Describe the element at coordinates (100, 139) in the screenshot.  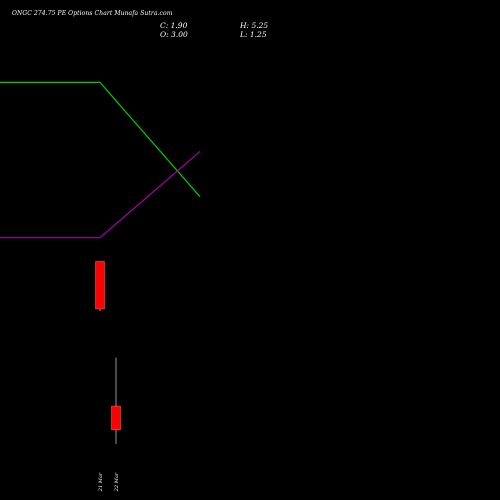
I see `overlay-line-green` at that location.